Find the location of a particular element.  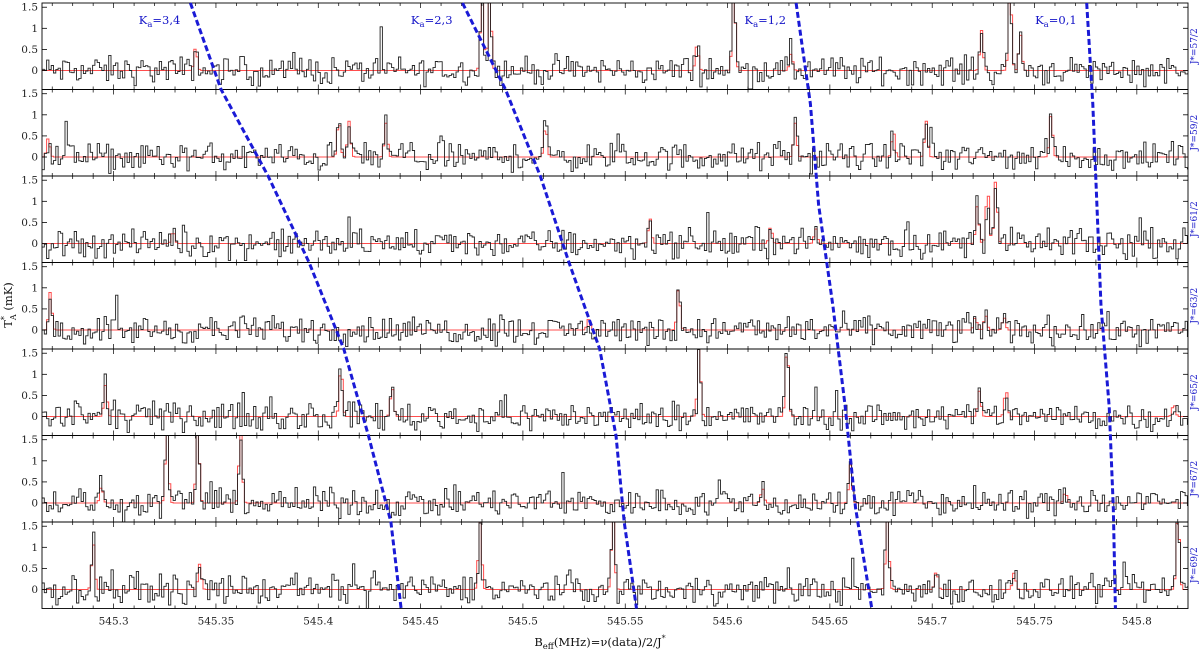

panel: 0 0.5 1 1.5 J*=61/2 is located at coordinates (610, 219).